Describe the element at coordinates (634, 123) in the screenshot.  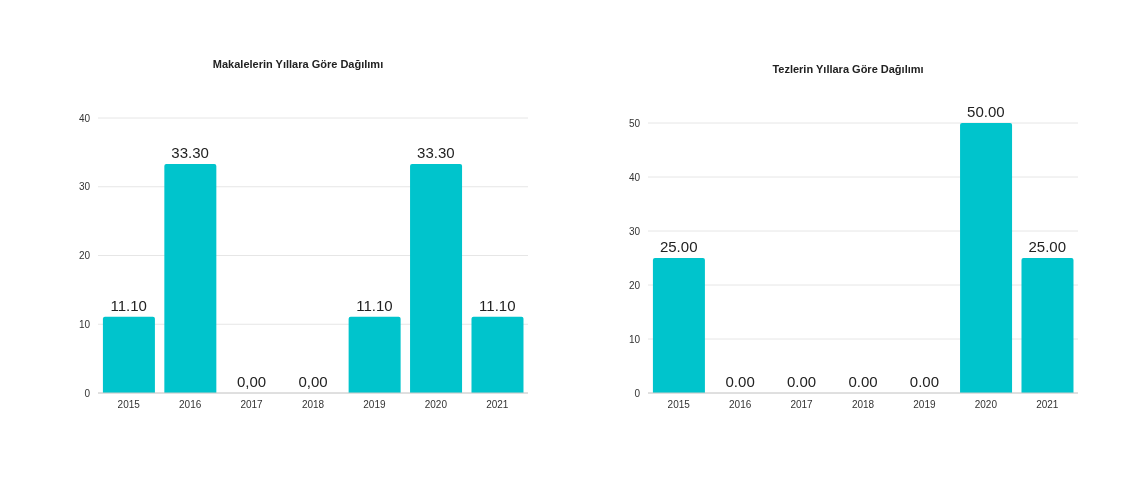
I see `y-tick-label: 50` at that location.